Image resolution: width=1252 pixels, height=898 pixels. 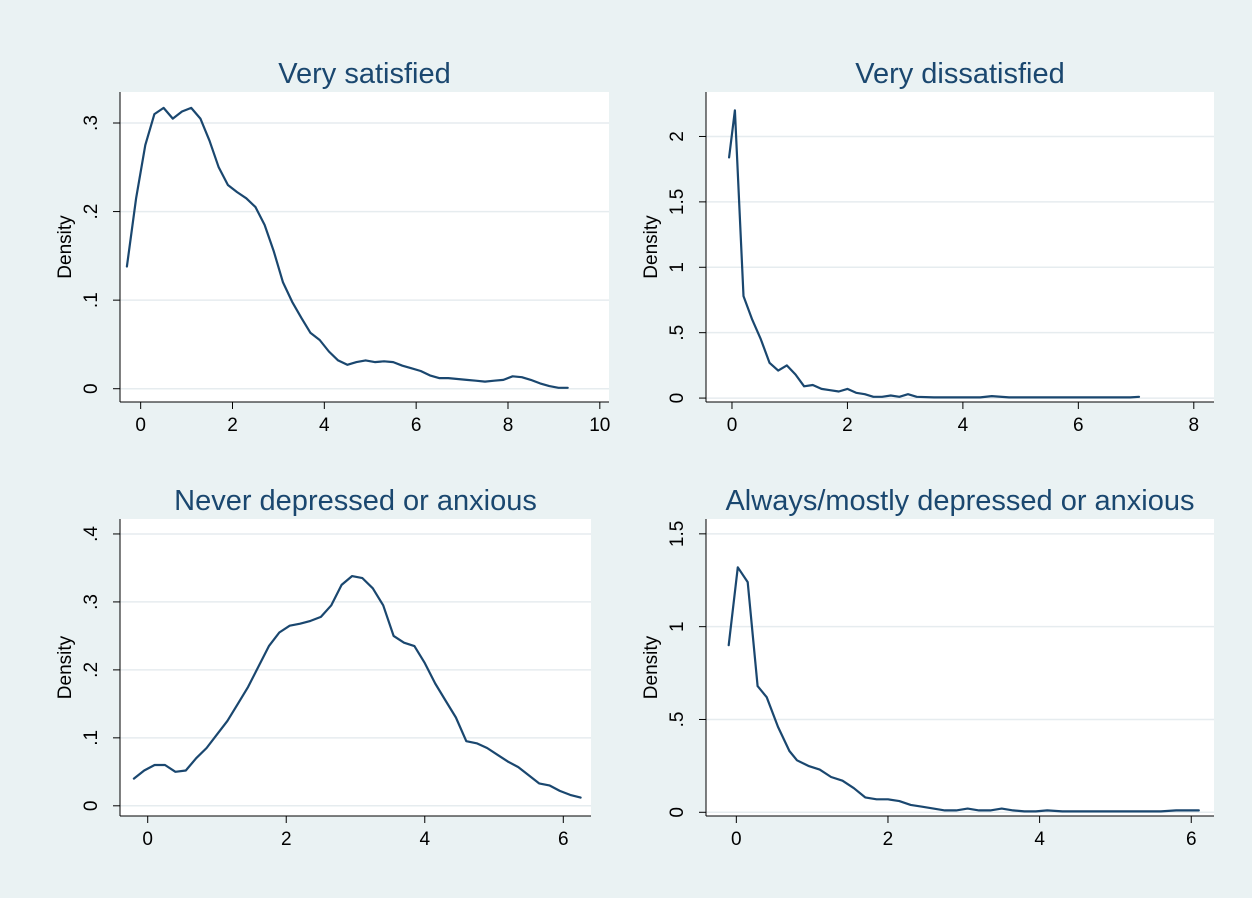 What do you see at coordinates (364, 74) in the screenshot?
I see `chart-title: Very satisfied` at bounding box center [364, 74].